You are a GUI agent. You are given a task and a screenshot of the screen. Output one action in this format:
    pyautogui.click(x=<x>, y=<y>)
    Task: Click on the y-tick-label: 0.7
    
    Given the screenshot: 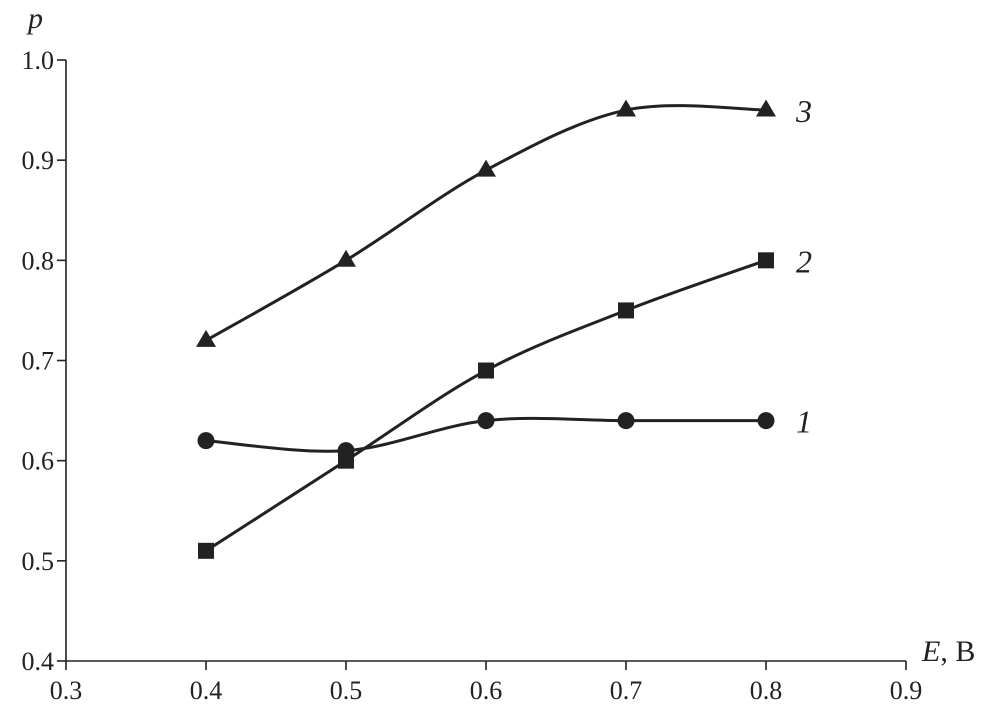 What is the action you would take?
    pyautogui.click(x=38, y=361)
    